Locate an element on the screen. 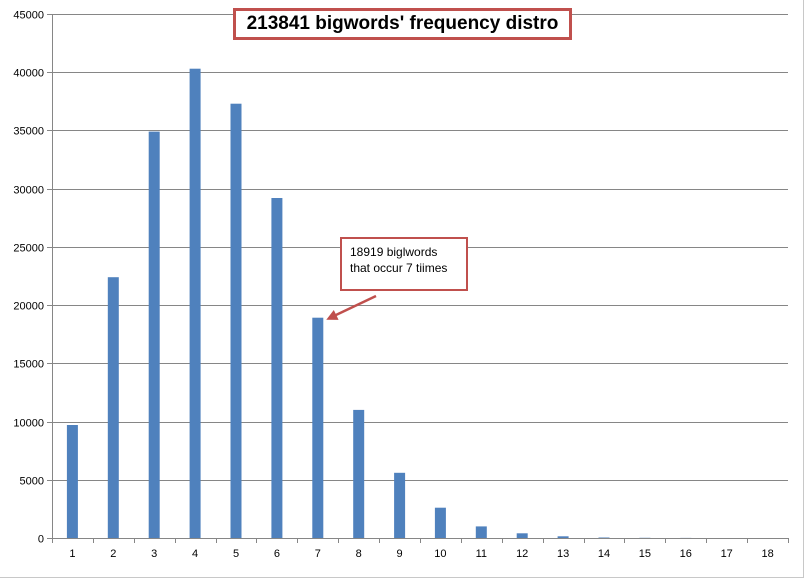 Image resolution: width=804 pixels, height=578 pixels. x-tick-labels: 1 2 3 4 5 6 7 8 9 10 11 12 13 14 15 16 17 18 is located at coordinates (421, 554).